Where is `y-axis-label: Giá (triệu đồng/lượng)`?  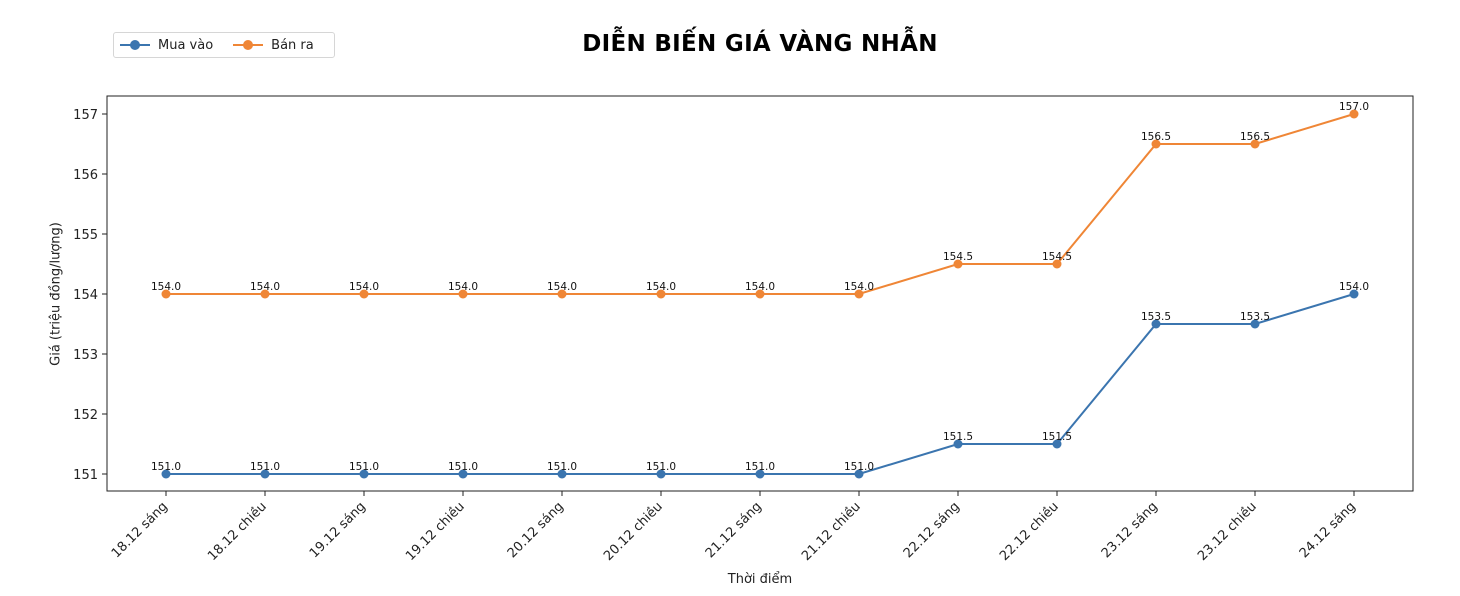 y-axis-label: Giá (triệu đồng/lượng) is located at coordinates (56, 294).